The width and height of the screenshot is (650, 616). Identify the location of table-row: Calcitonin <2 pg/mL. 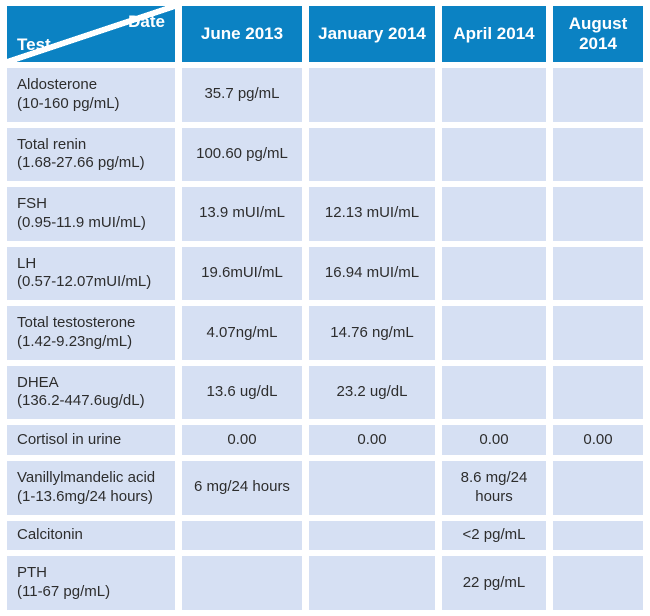
(325, 535).